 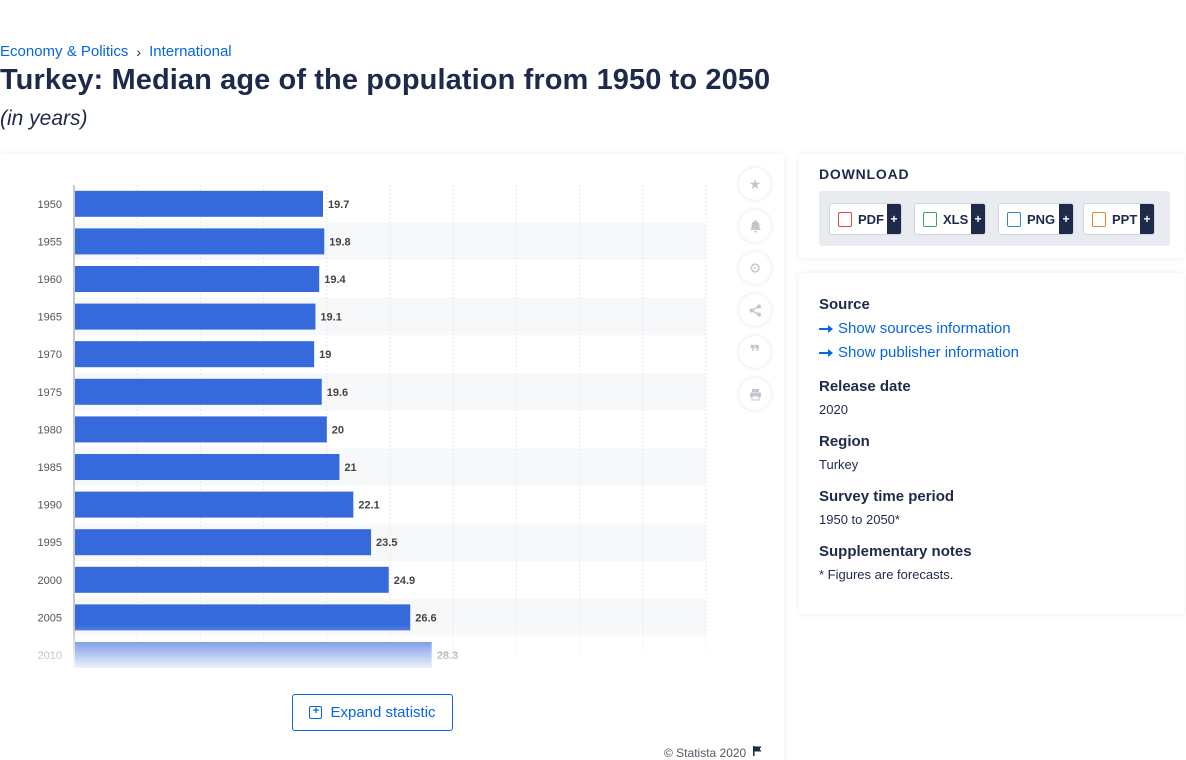 What do you see at coordinates (755, 289) in the screenshot?
I see `chart-tools: ★ ⚙ ❞` at bounding box center [755, 289].